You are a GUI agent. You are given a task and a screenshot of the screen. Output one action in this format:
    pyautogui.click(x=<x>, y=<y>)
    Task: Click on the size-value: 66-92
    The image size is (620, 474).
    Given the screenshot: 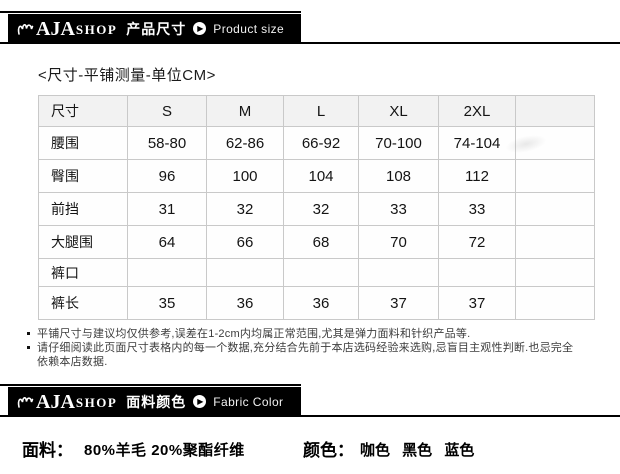 What is the action you would take?
    pyautogui.click(x=321, y=143)
    